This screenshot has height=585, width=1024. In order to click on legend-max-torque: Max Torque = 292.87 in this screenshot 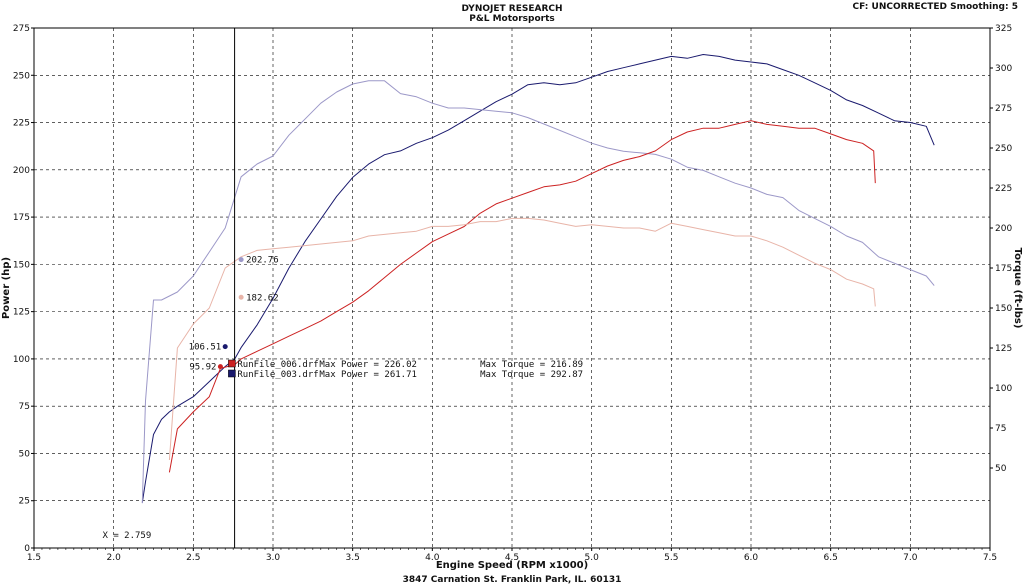, I will do `click(531, 375)`.